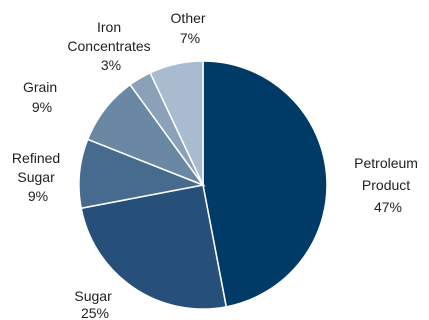 The image size is (429, 320). Describe the element at coordinates (190, 28) in the screenshot. I see `label-other: Other 7%` at that location.